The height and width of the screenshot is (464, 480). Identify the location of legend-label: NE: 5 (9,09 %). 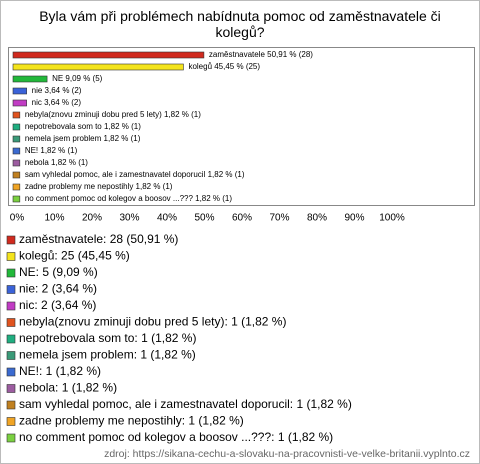
(58, 272).